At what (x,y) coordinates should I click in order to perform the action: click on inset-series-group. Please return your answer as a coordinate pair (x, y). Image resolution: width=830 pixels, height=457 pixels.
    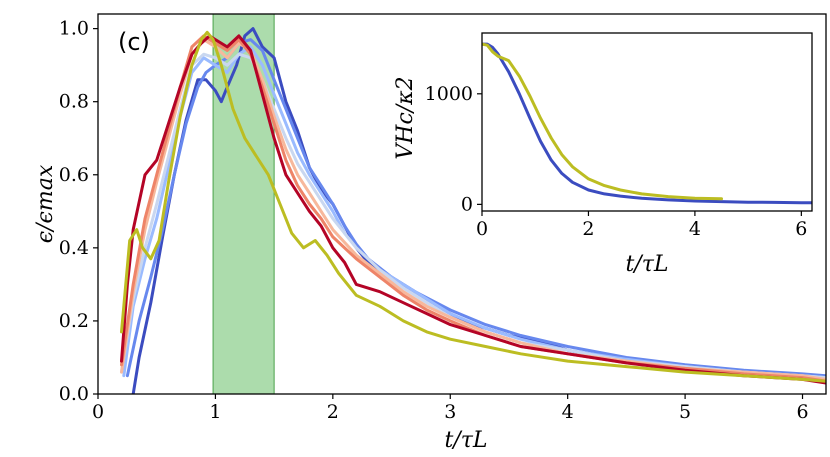
    Looking at the image, I should click on (647, 123).